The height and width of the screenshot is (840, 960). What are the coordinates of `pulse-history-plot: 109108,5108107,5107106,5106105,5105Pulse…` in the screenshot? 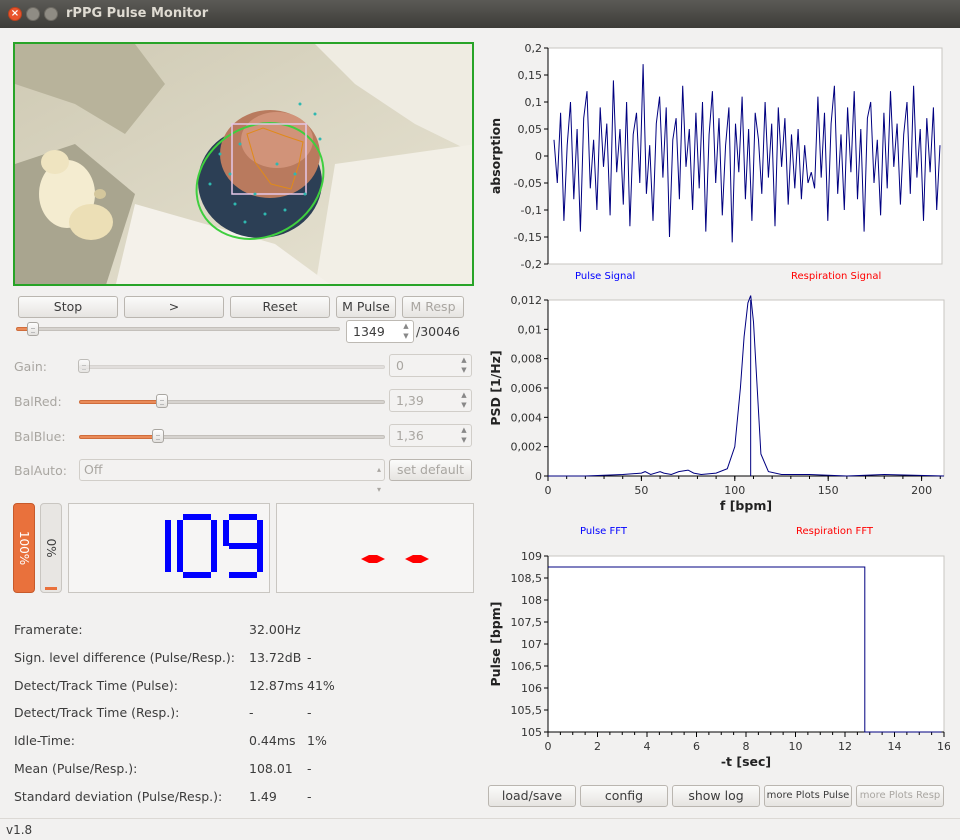 It's located at (719, 659).